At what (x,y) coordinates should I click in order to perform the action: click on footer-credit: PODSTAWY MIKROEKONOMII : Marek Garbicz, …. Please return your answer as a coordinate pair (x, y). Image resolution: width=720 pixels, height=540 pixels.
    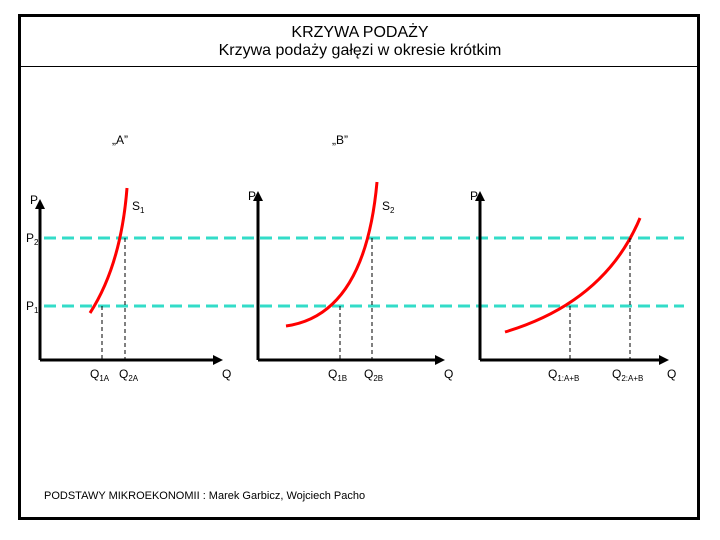
    Looking at the image, I should click on (205, 496).